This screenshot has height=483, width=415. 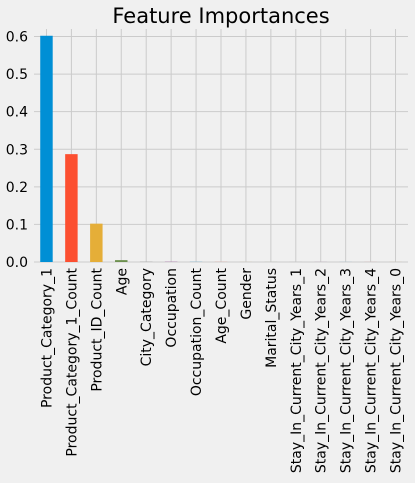 What do you see at coordinates (71, 208) in the screenshot?
I see `bar-product-category-1-count` at bounding box center [71, 208].